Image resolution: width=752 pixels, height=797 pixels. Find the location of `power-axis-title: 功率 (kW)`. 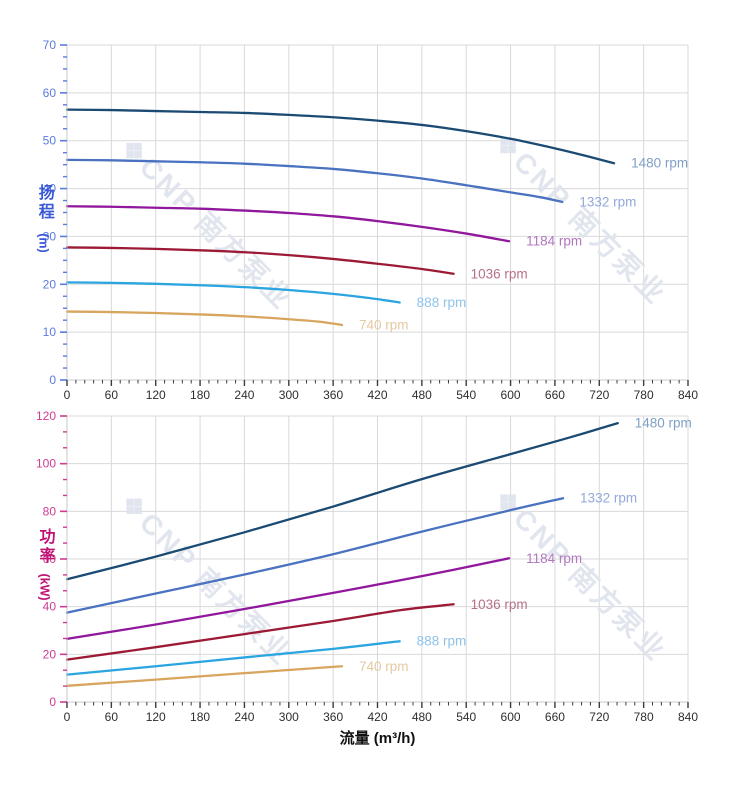

power-axis-title: 功率 (kW) is located at coordinates (44, 564).